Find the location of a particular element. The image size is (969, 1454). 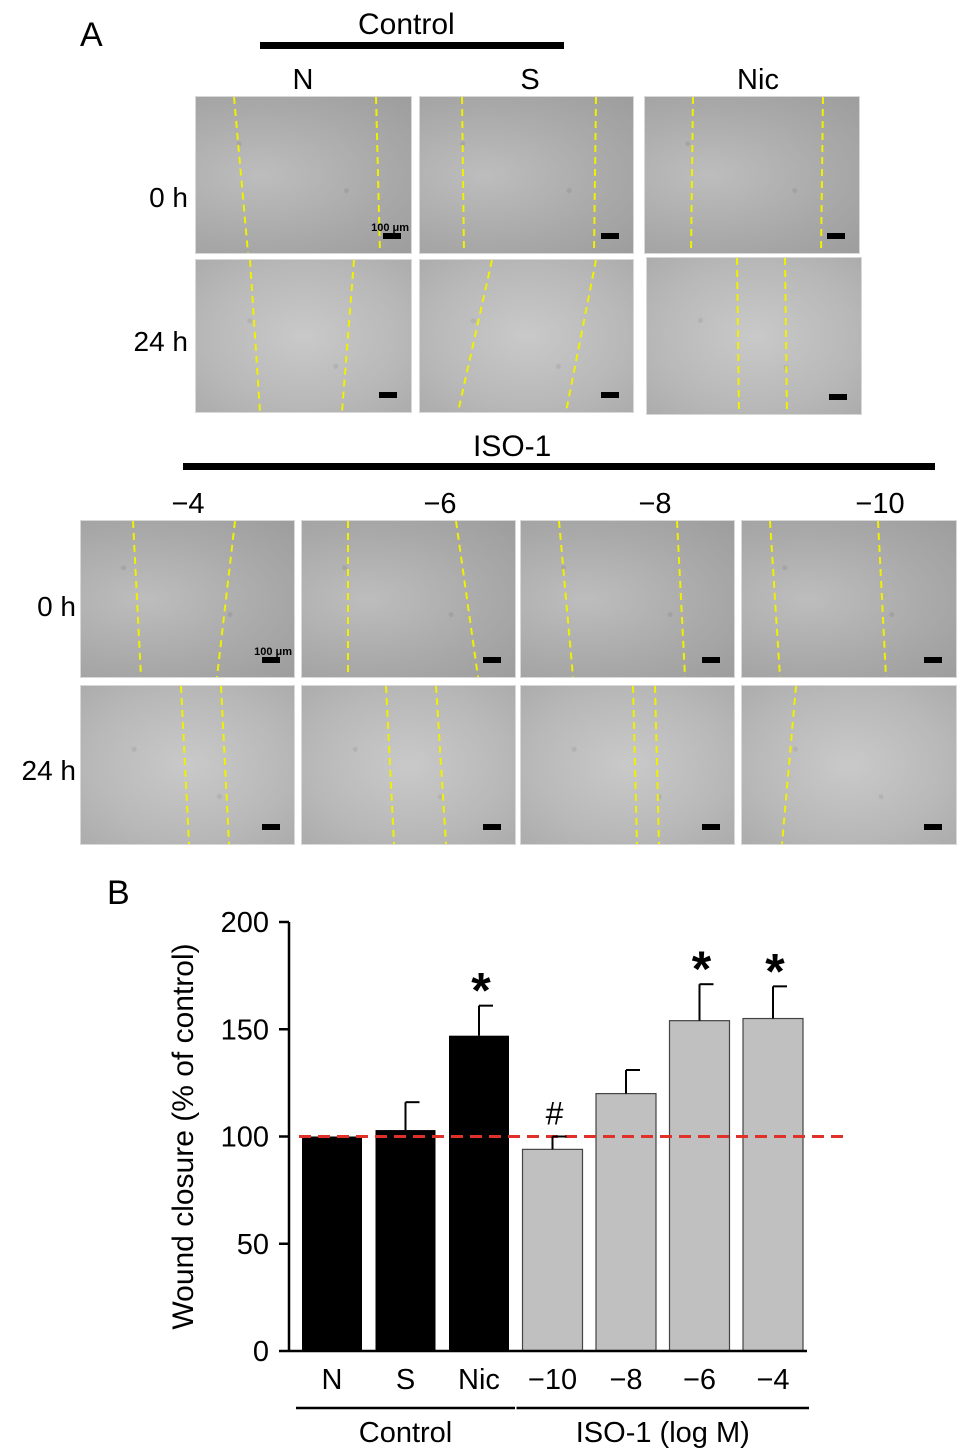

micrograph-iso-m4-0h: 100 μm is located at coordinates (187, 599).